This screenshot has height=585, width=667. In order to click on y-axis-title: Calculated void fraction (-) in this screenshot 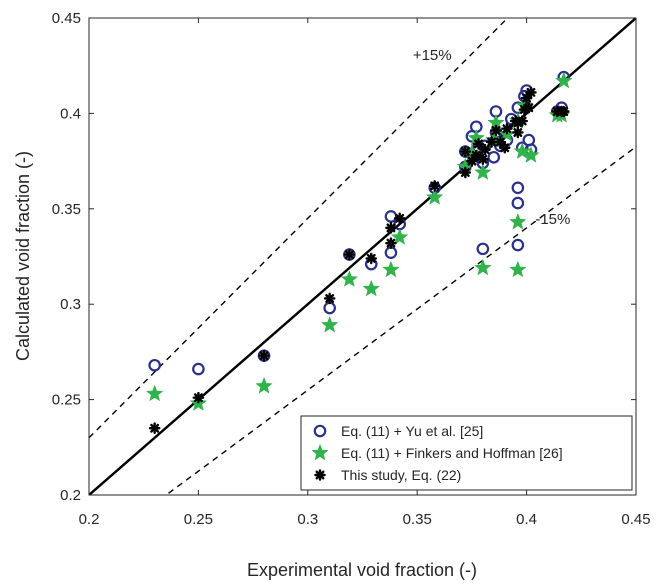, I will do `click(23, 256)`.